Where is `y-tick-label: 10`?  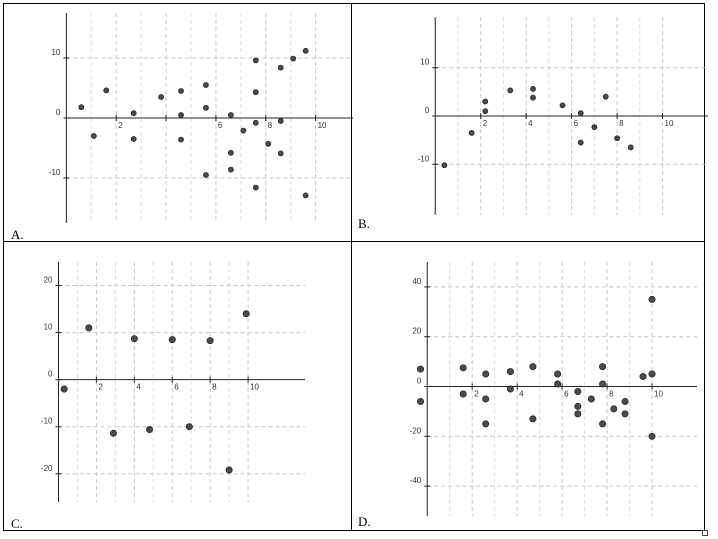
y-tick-label: 10 is located at coordinates (48, 327).